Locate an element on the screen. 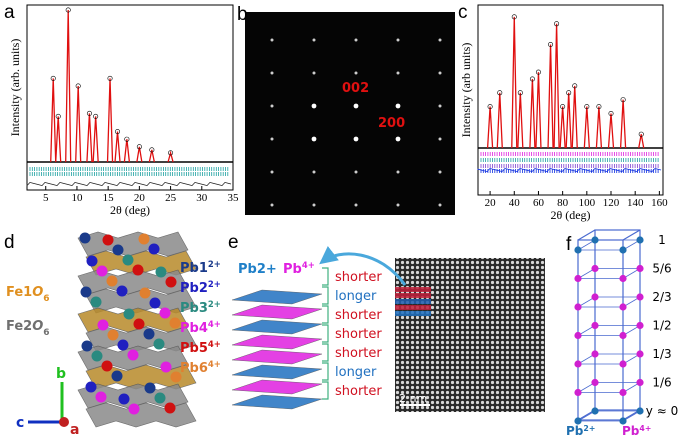 This screenshot has width=685, height=438. layer-label: longer is located at coordinates (356, 296).